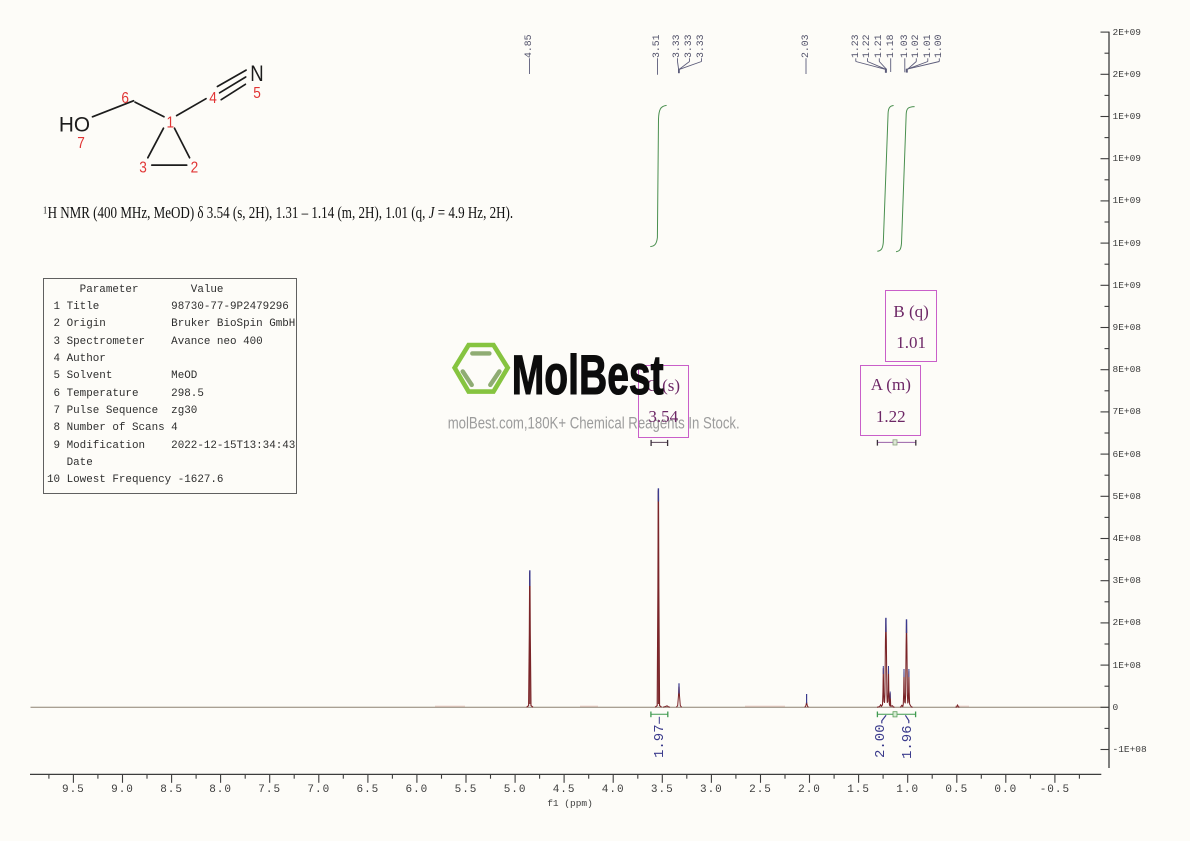 The width and height of the screenshot is (1190, 841). What do you see at coordinates (125, 98) in the screenshot?
I see `svg-text: 6` at bounding box center [125, 98].